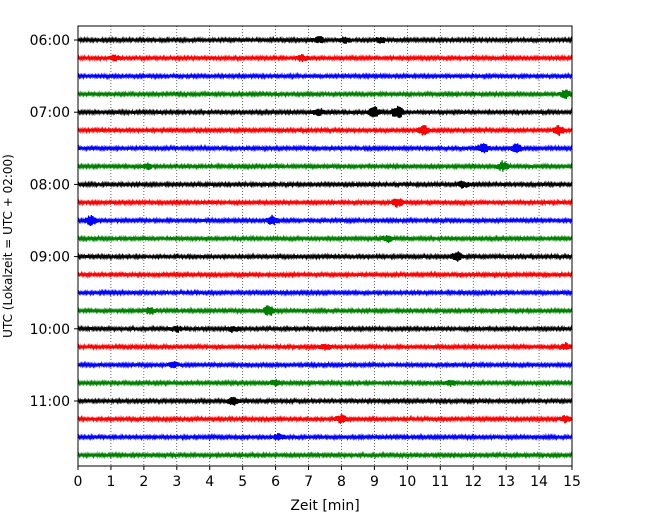 This screenshot has width=650, height=520. Describe the element at coordinates (275, 482) in the screenshot. I see `x-tick-label: 6` at that location.